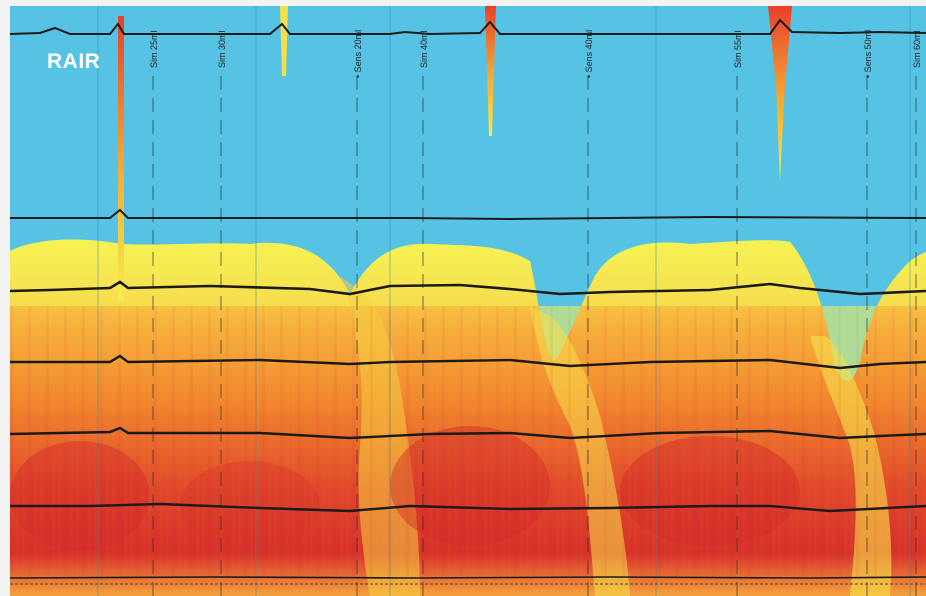  Describe the element at coordinates (154, 49) in the screenshot. I see `marker-label: Sim 25ml` at that location.